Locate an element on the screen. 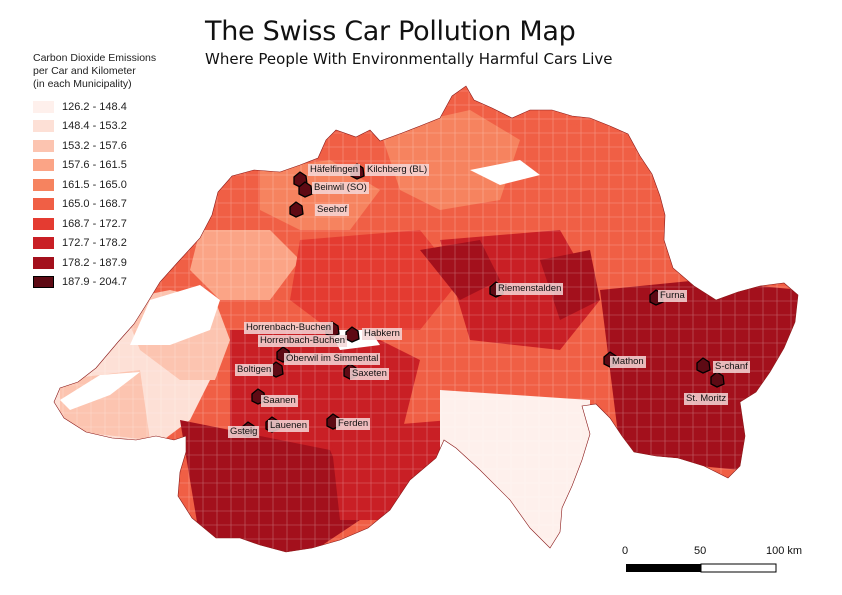  legend-item: 148.4 - 153.2 is located at coordinates (118, 127).